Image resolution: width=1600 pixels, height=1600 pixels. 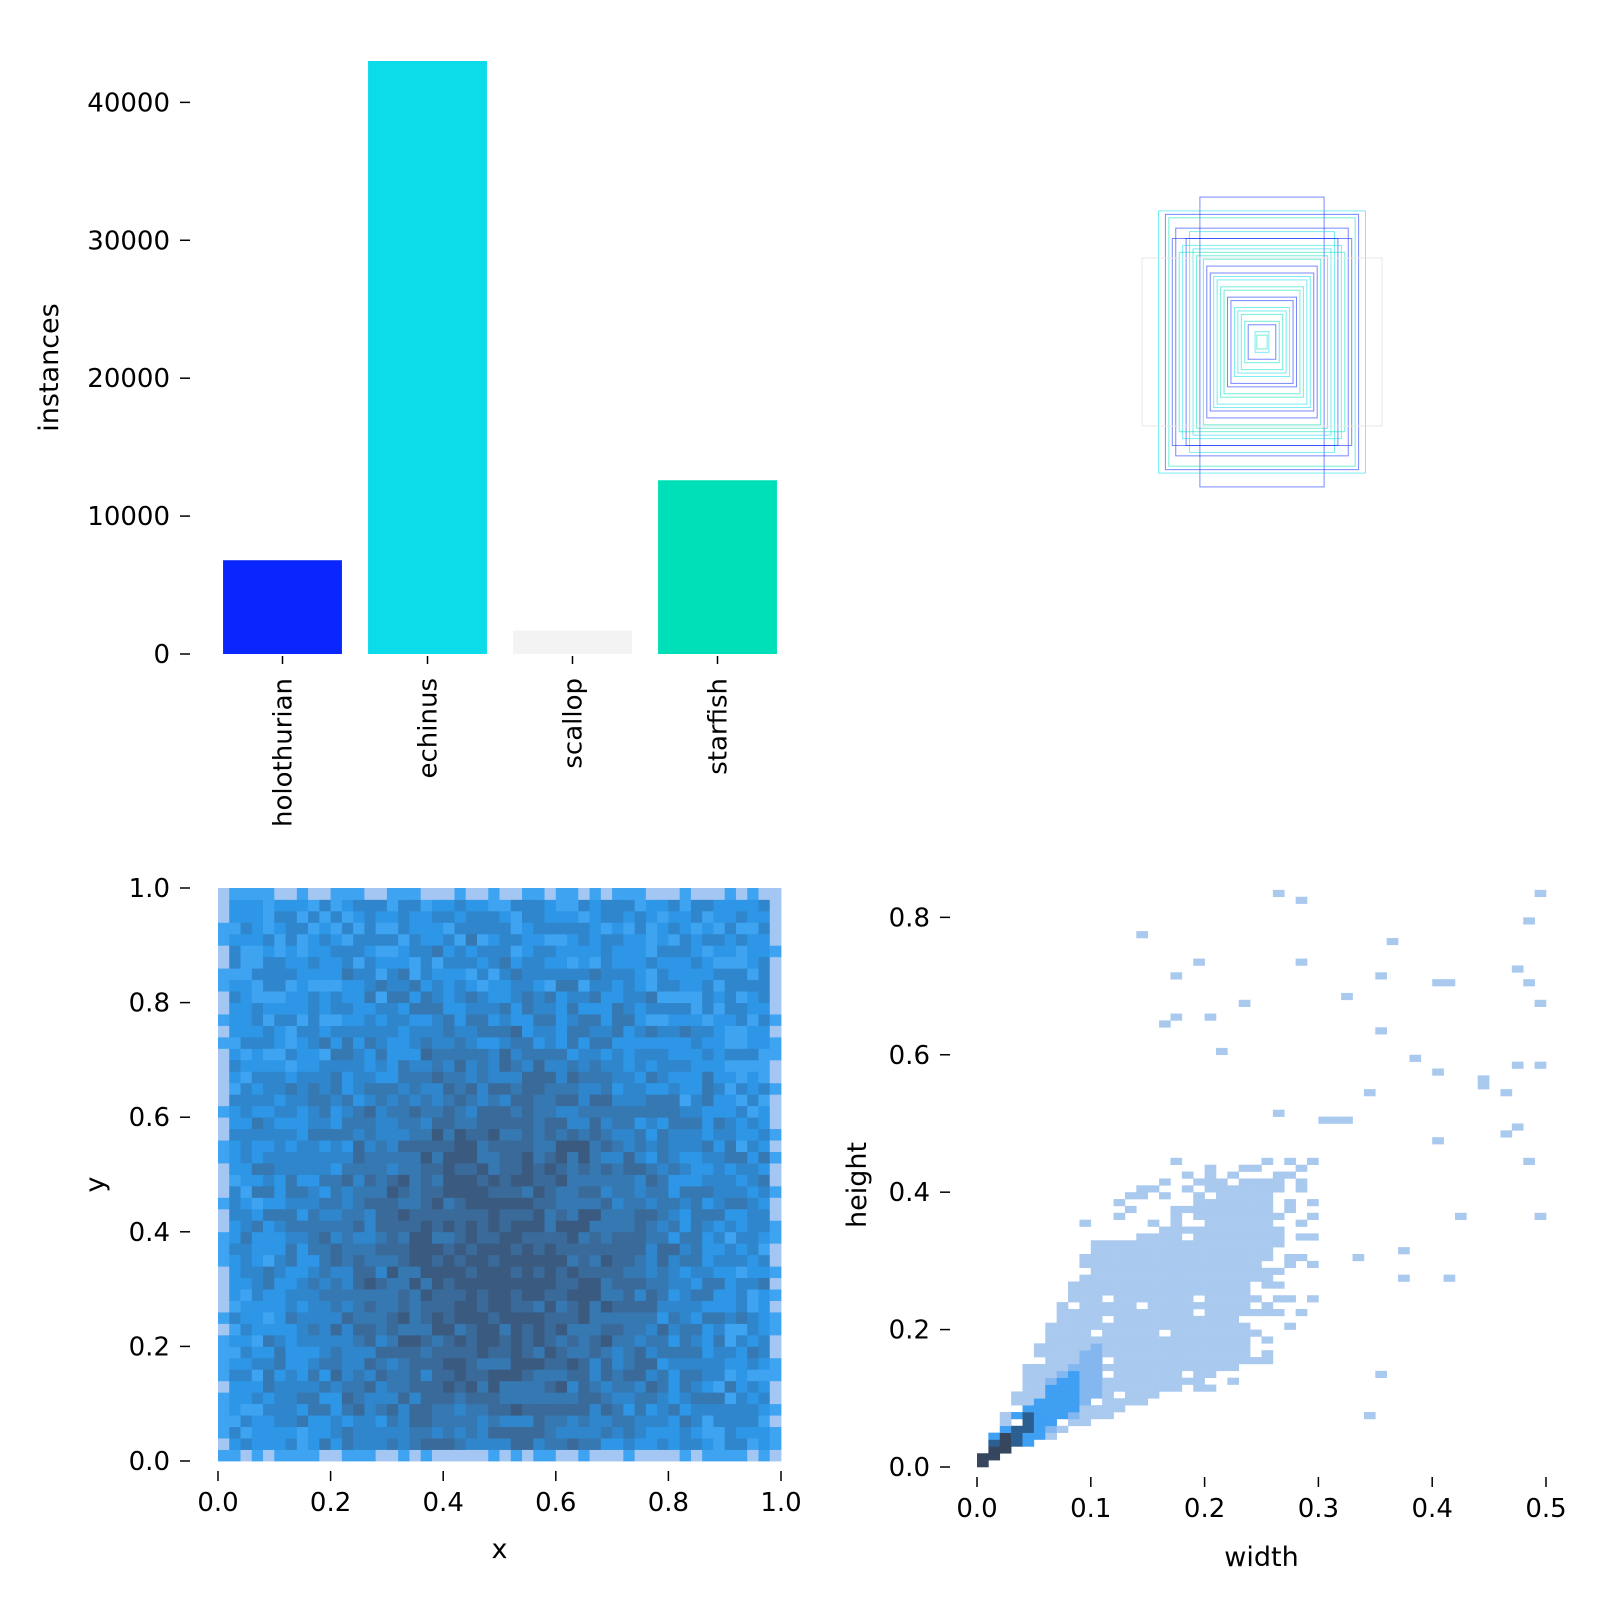 What do you see at coordinates (1090, 1509) in the screenshot?
I see `x-tick-label: 0.1` at bounding box center [1090, 1509].